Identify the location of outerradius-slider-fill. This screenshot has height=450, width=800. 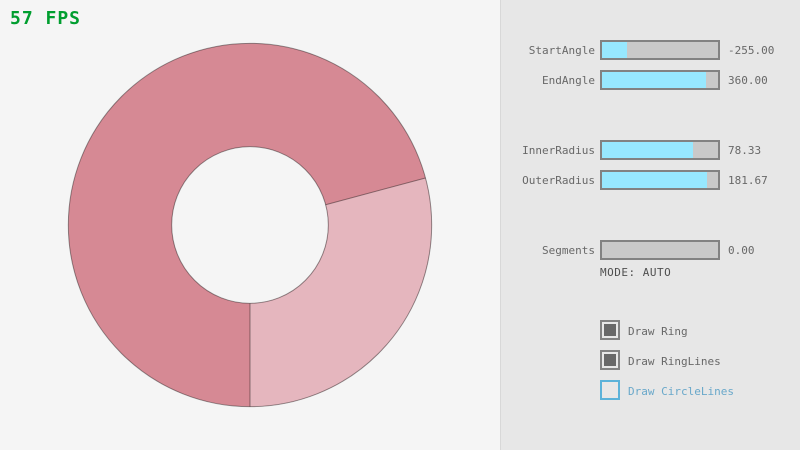
(655, 180).